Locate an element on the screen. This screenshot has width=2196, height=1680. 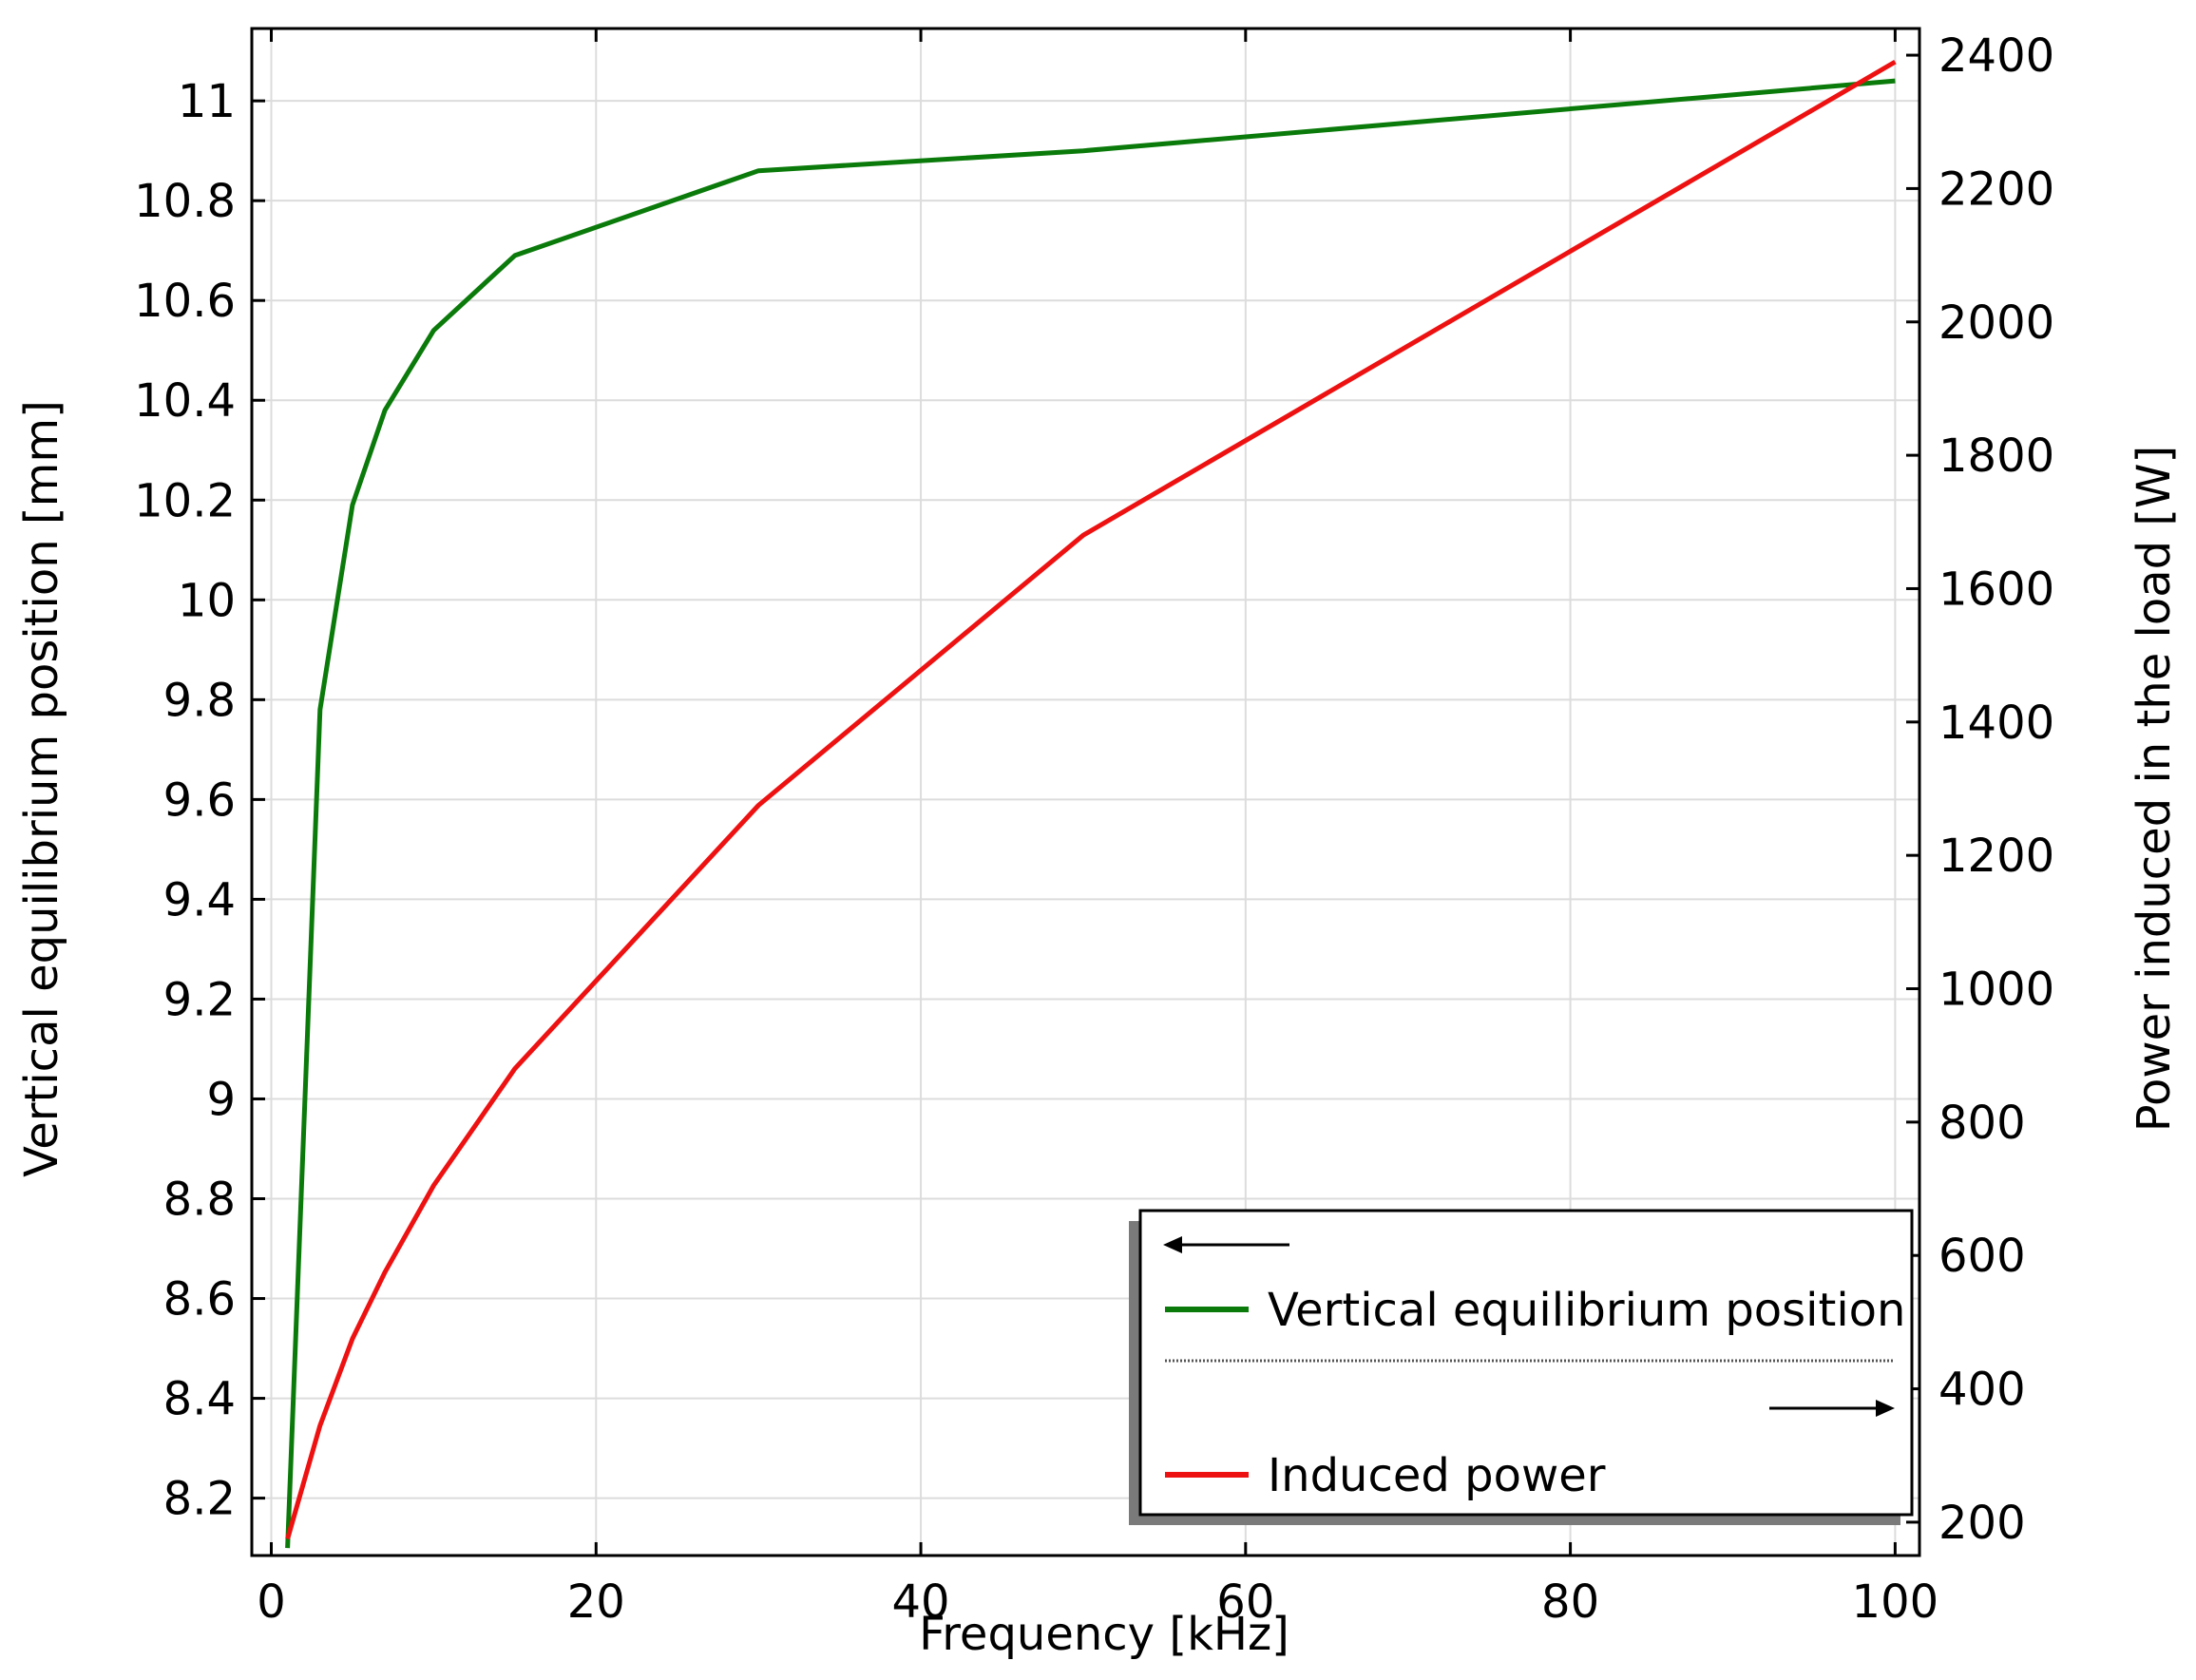
y-right-tick-label: 2000 is located at coordinates (1996, 323).